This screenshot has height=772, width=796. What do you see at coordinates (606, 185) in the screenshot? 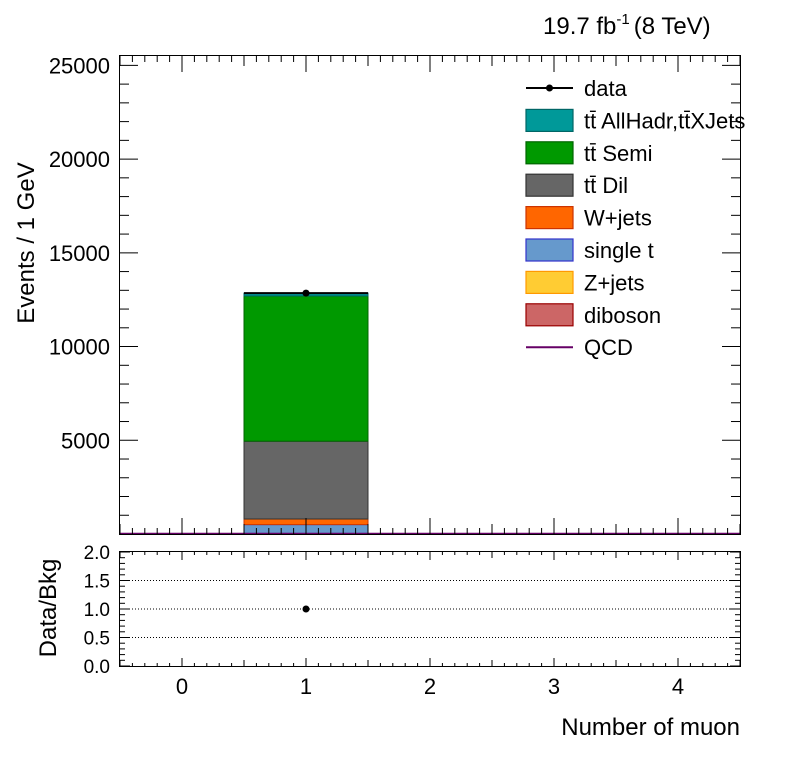
I see `legend-label: tt̄ Dil` at bounding box center [606, 185].